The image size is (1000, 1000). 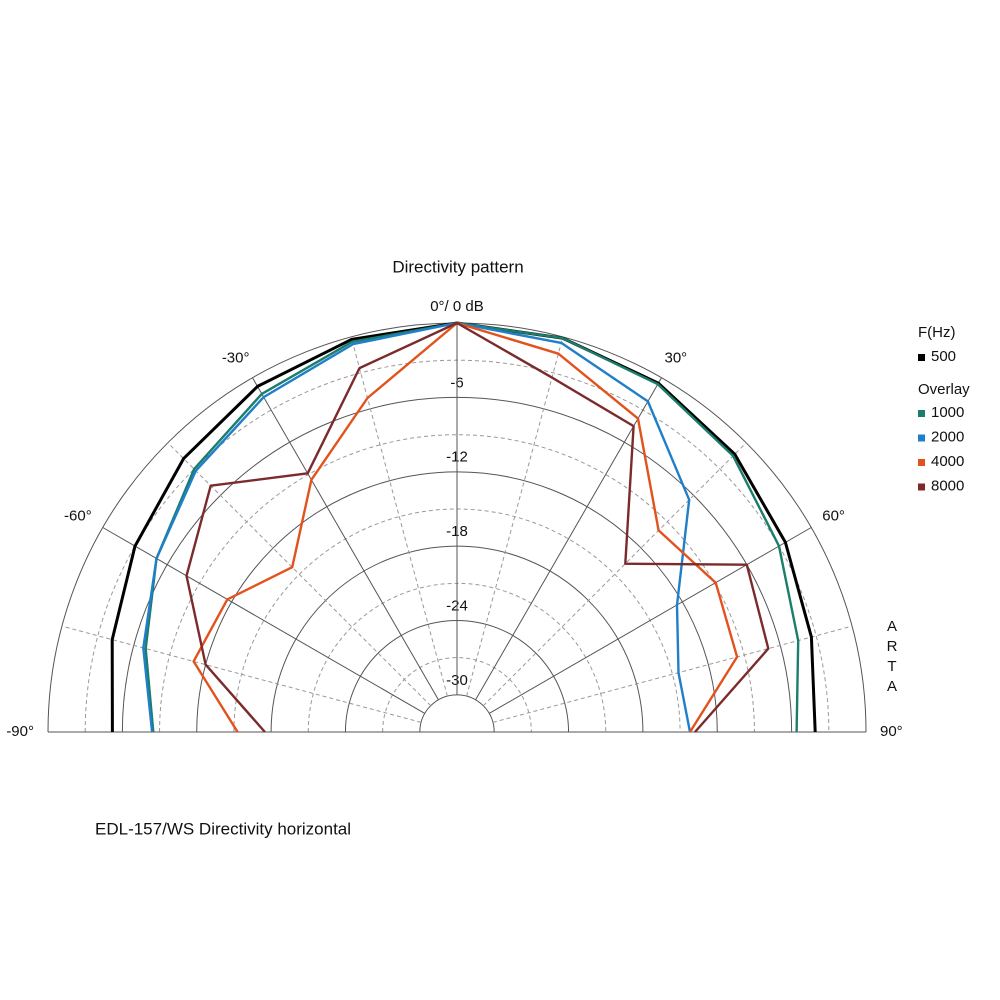 What do you see at coordinates (891, 731) in the screenshot?
I see `theta-tick-label: 90°` at bounding box center [891, 731].